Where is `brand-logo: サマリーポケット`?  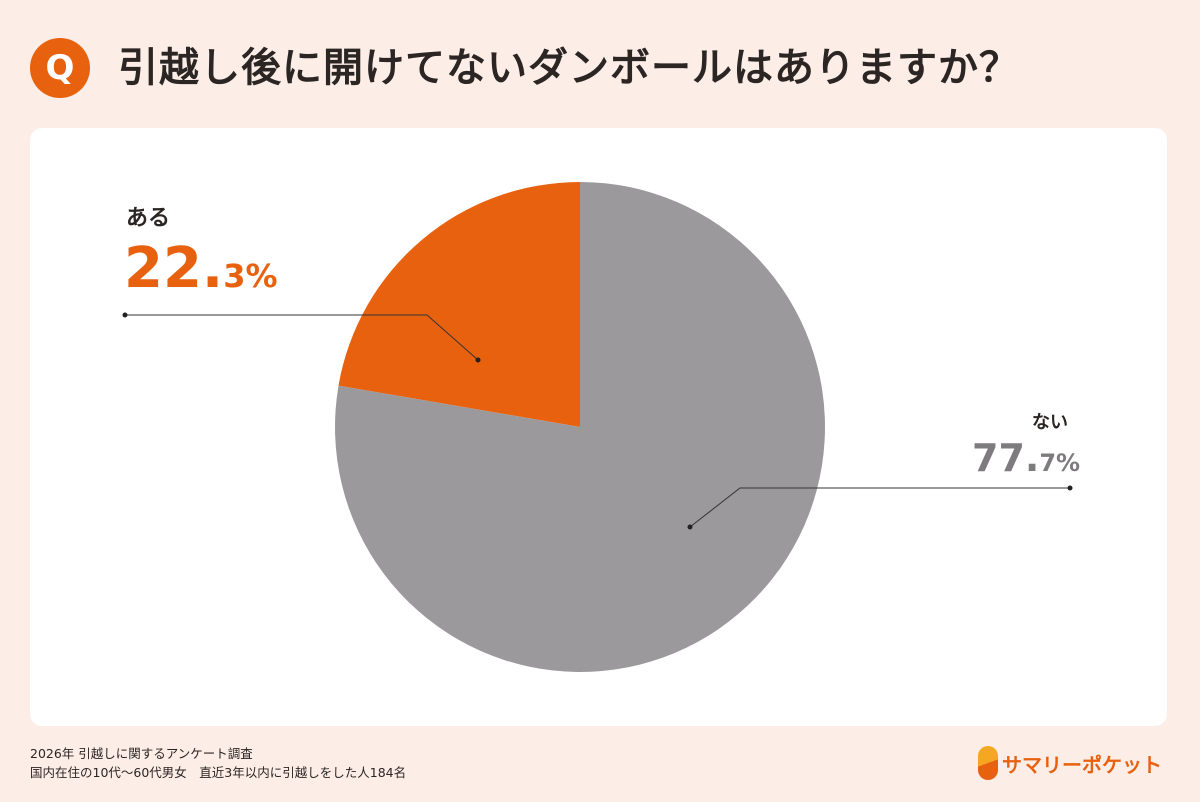 brand-logo: サマリーポケット is located at coordinates (1070, 763).